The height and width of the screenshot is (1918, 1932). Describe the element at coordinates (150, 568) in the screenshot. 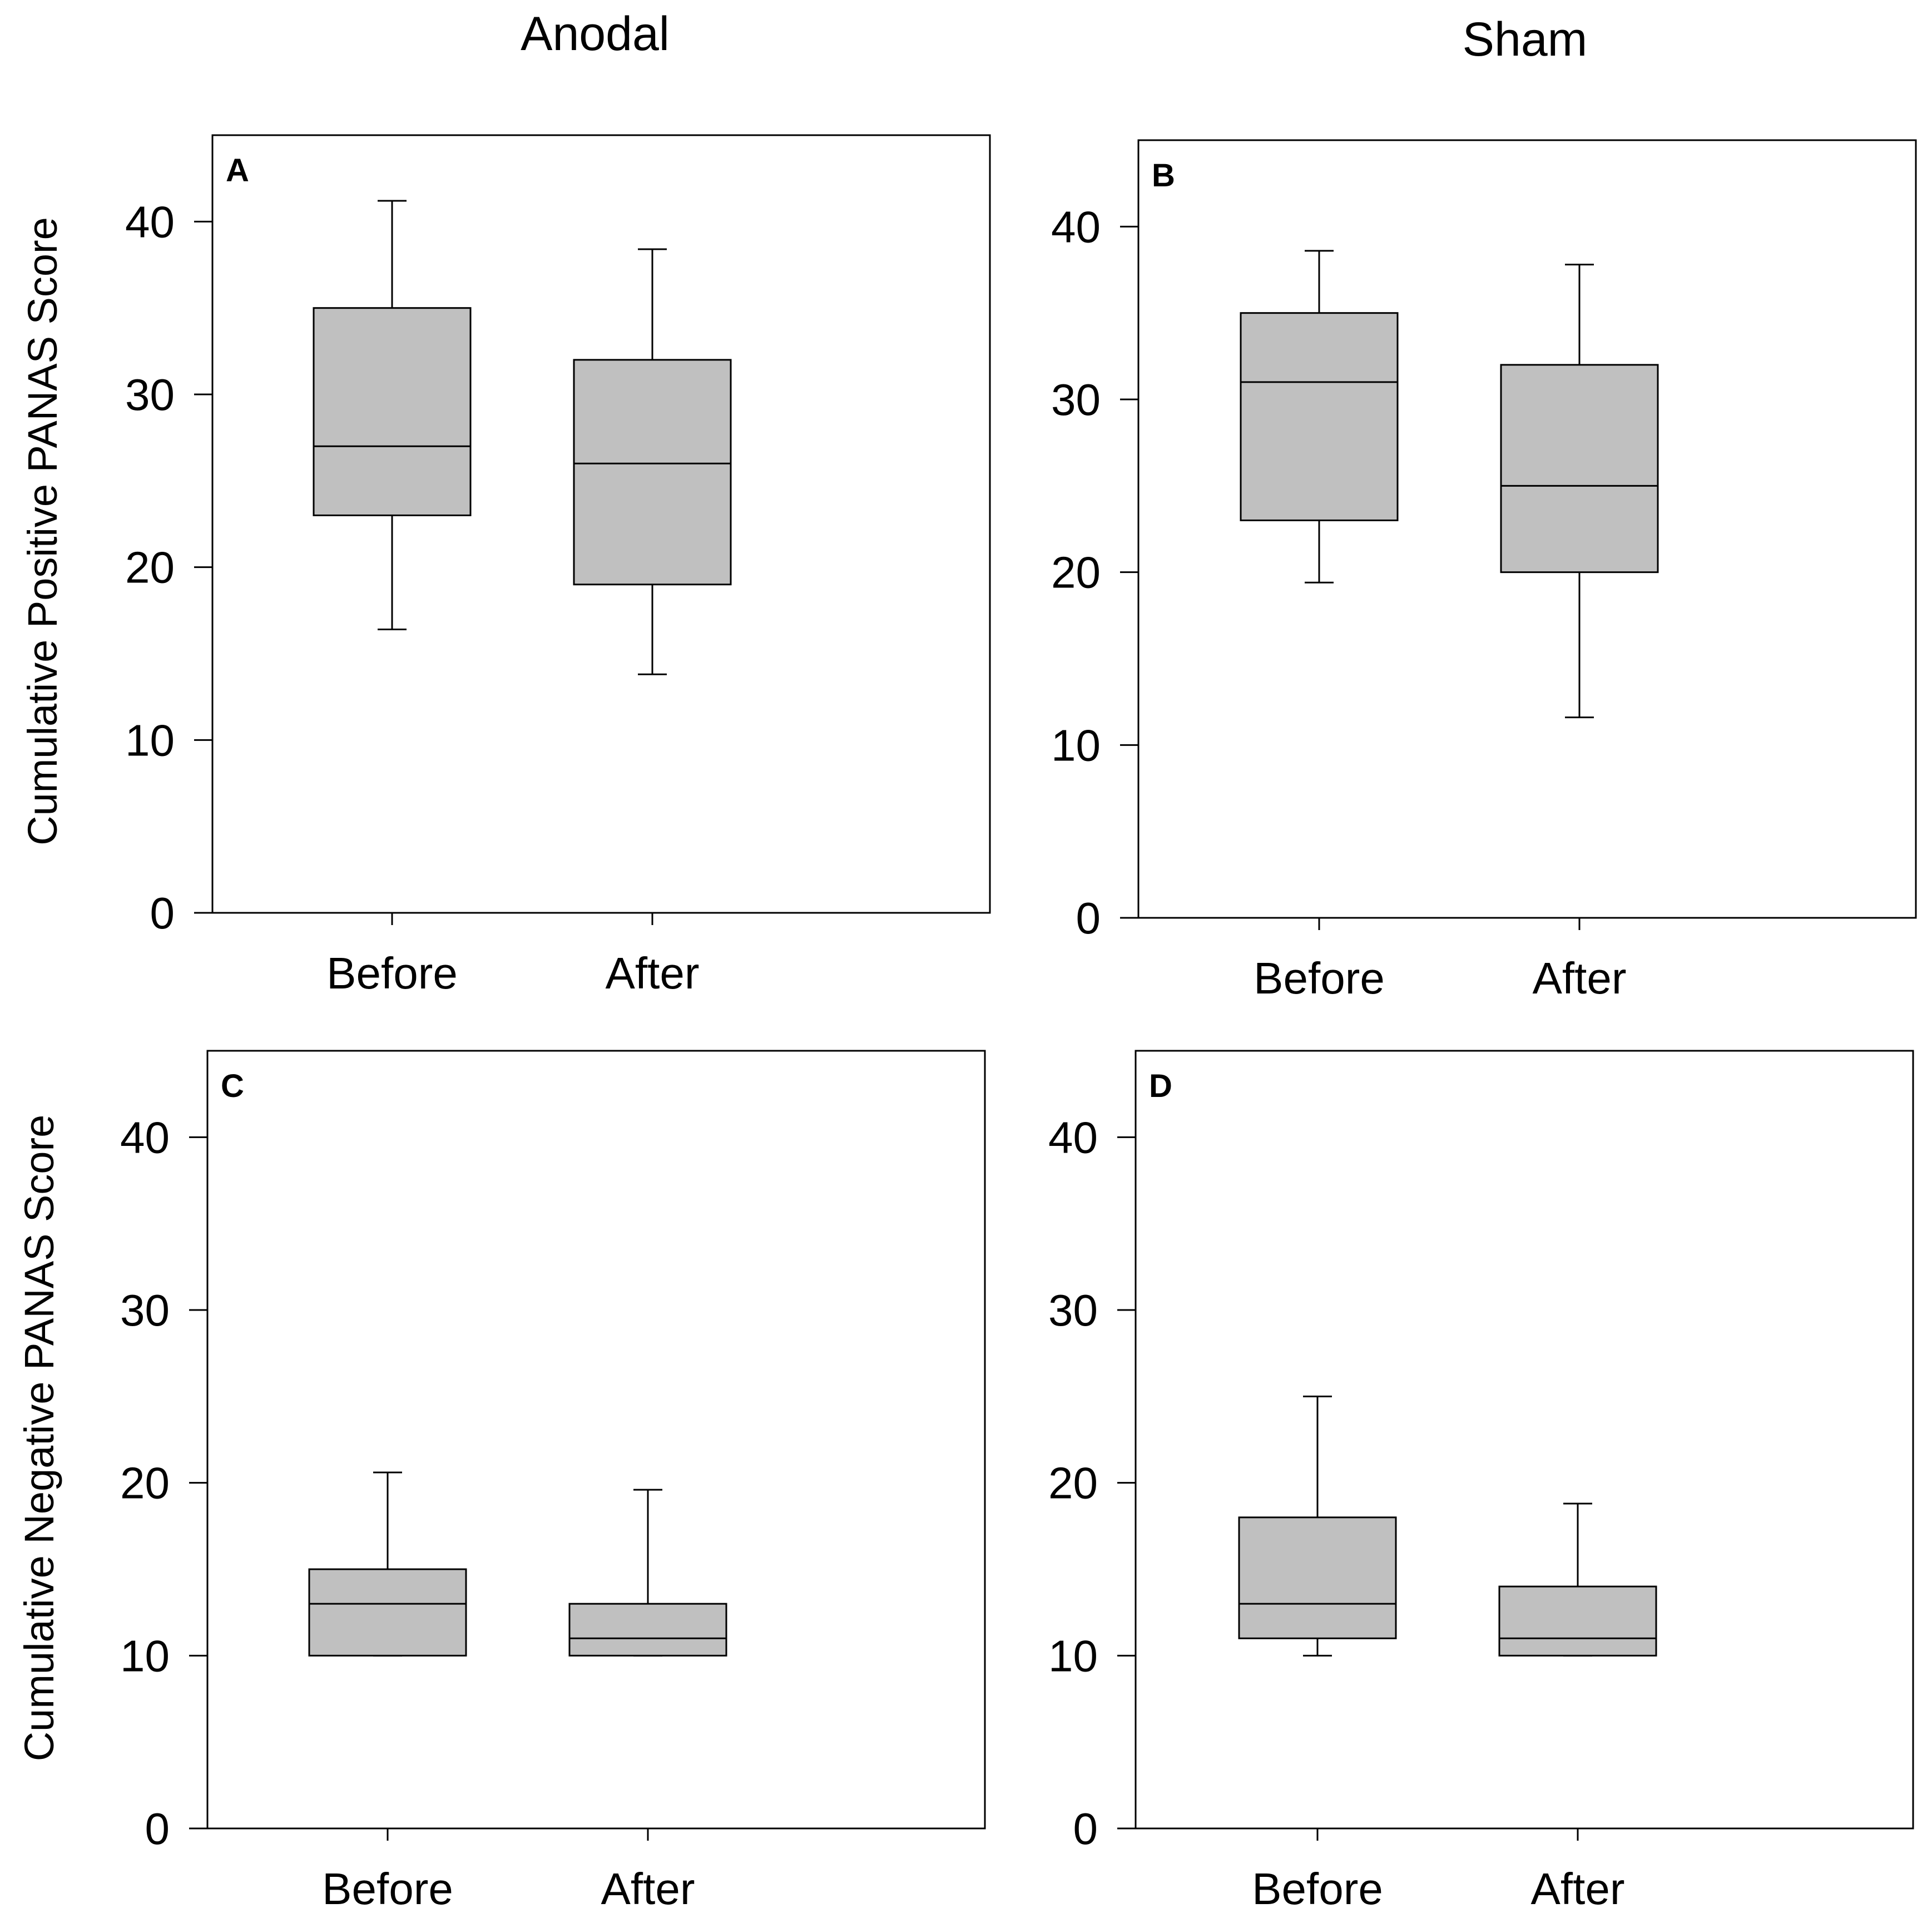

I see `panel-a-ytick-label-2: 20` at that location.